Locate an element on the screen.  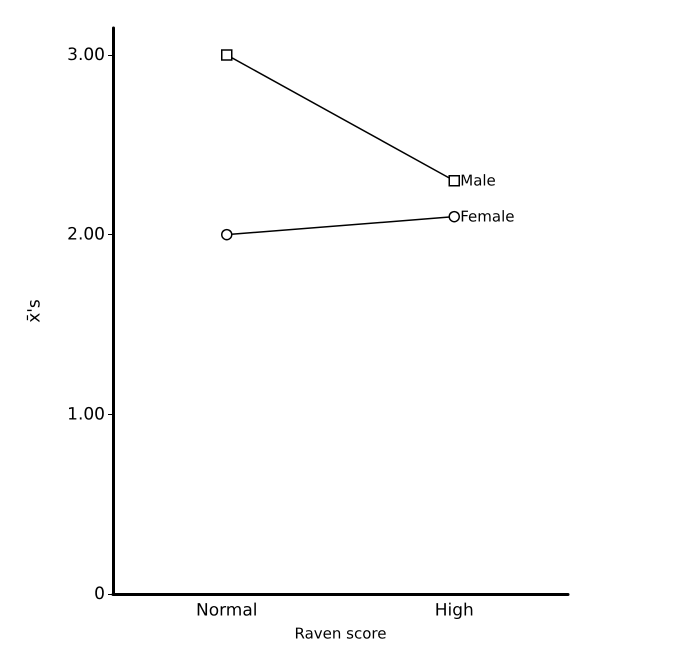
x-tick-label: High is located at coordinates (454, 610).